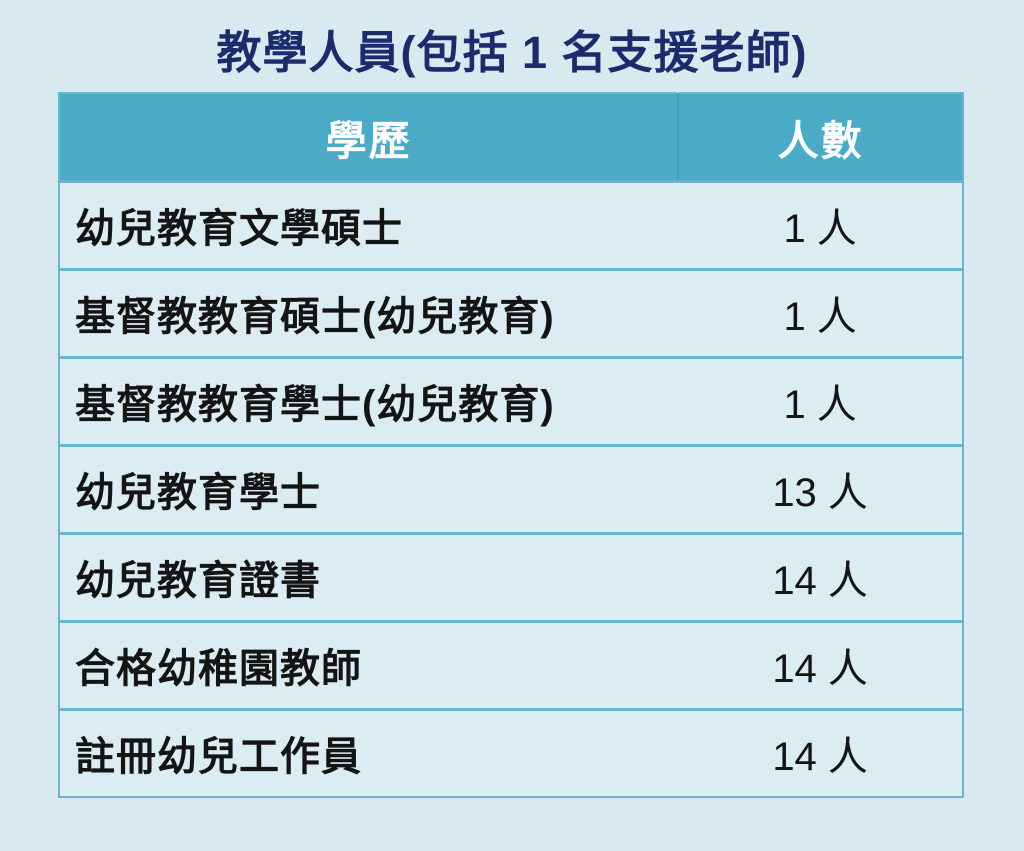 The height and width of the screenshot is (851, 1024). I want to click on qualification-cell: 幼兒教育文學碩士, so click(369, 224).